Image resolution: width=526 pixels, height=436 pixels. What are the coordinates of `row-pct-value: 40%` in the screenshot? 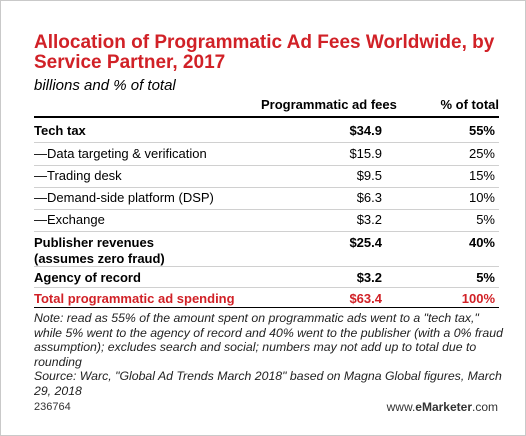 It's located at (481, 242).